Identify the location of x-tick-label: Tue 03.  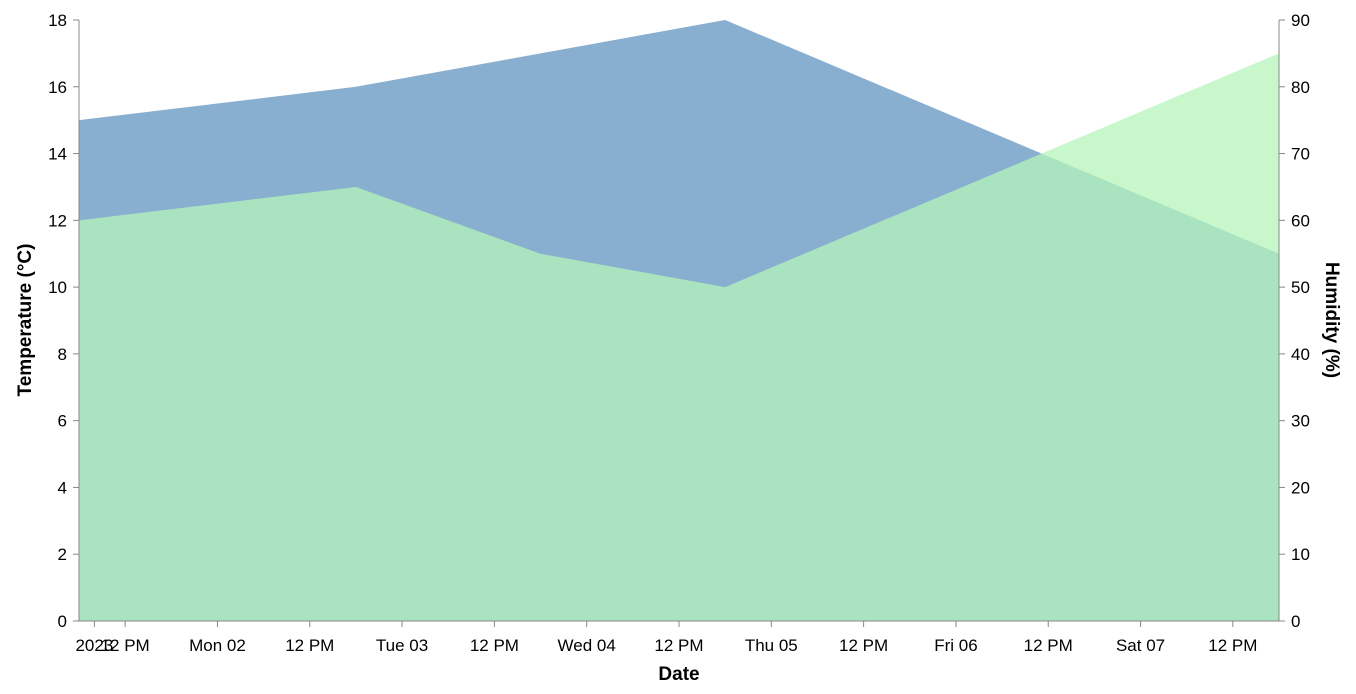
(402, 645).